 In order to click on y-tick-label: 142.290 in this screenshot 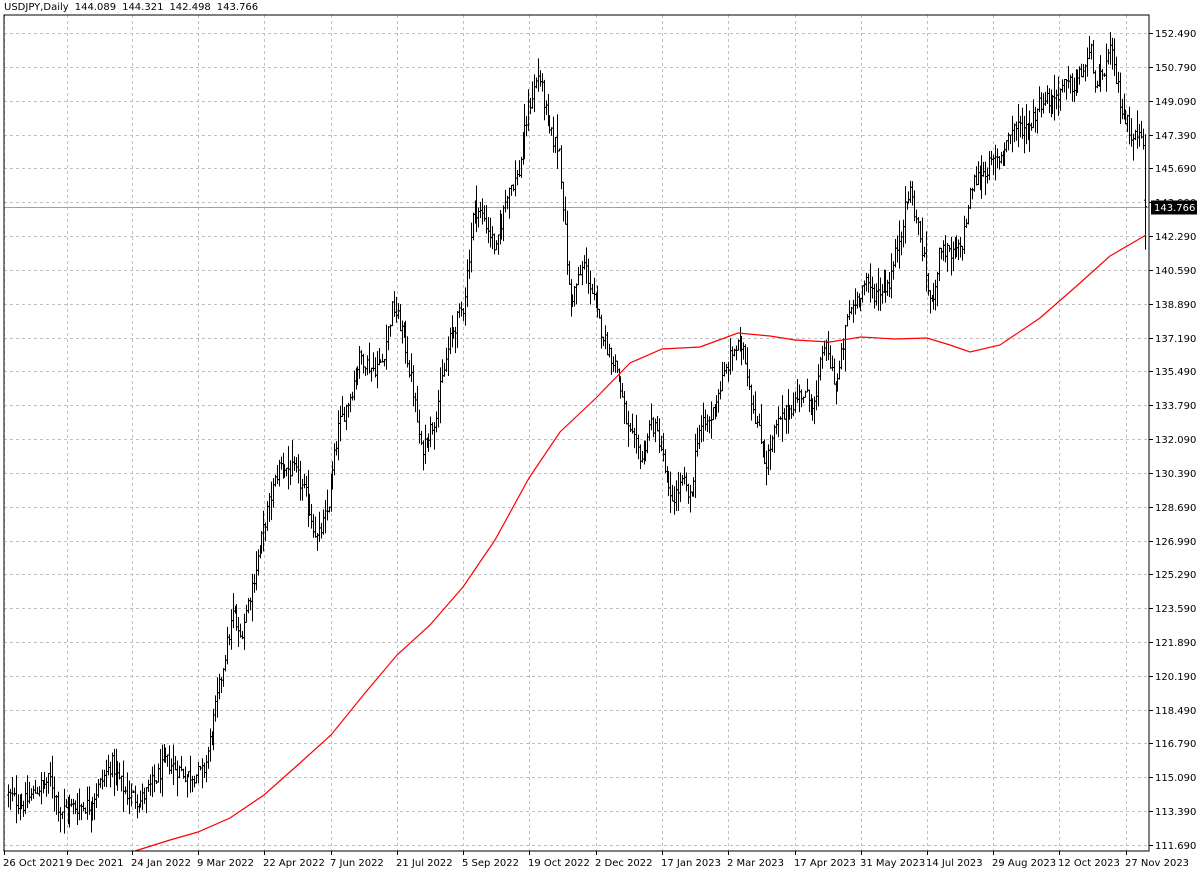, I will do `click(1175, 237)`.